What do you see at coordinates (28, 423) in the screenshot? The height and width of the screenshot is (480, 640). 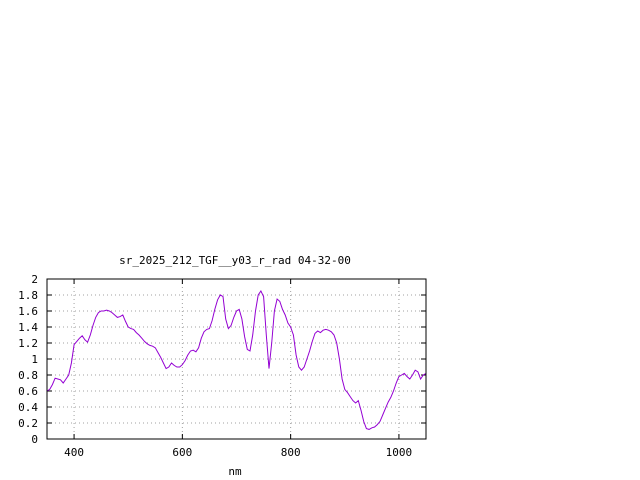 I see `y-tick-label: 0.2` at bounding box center [28, 423].